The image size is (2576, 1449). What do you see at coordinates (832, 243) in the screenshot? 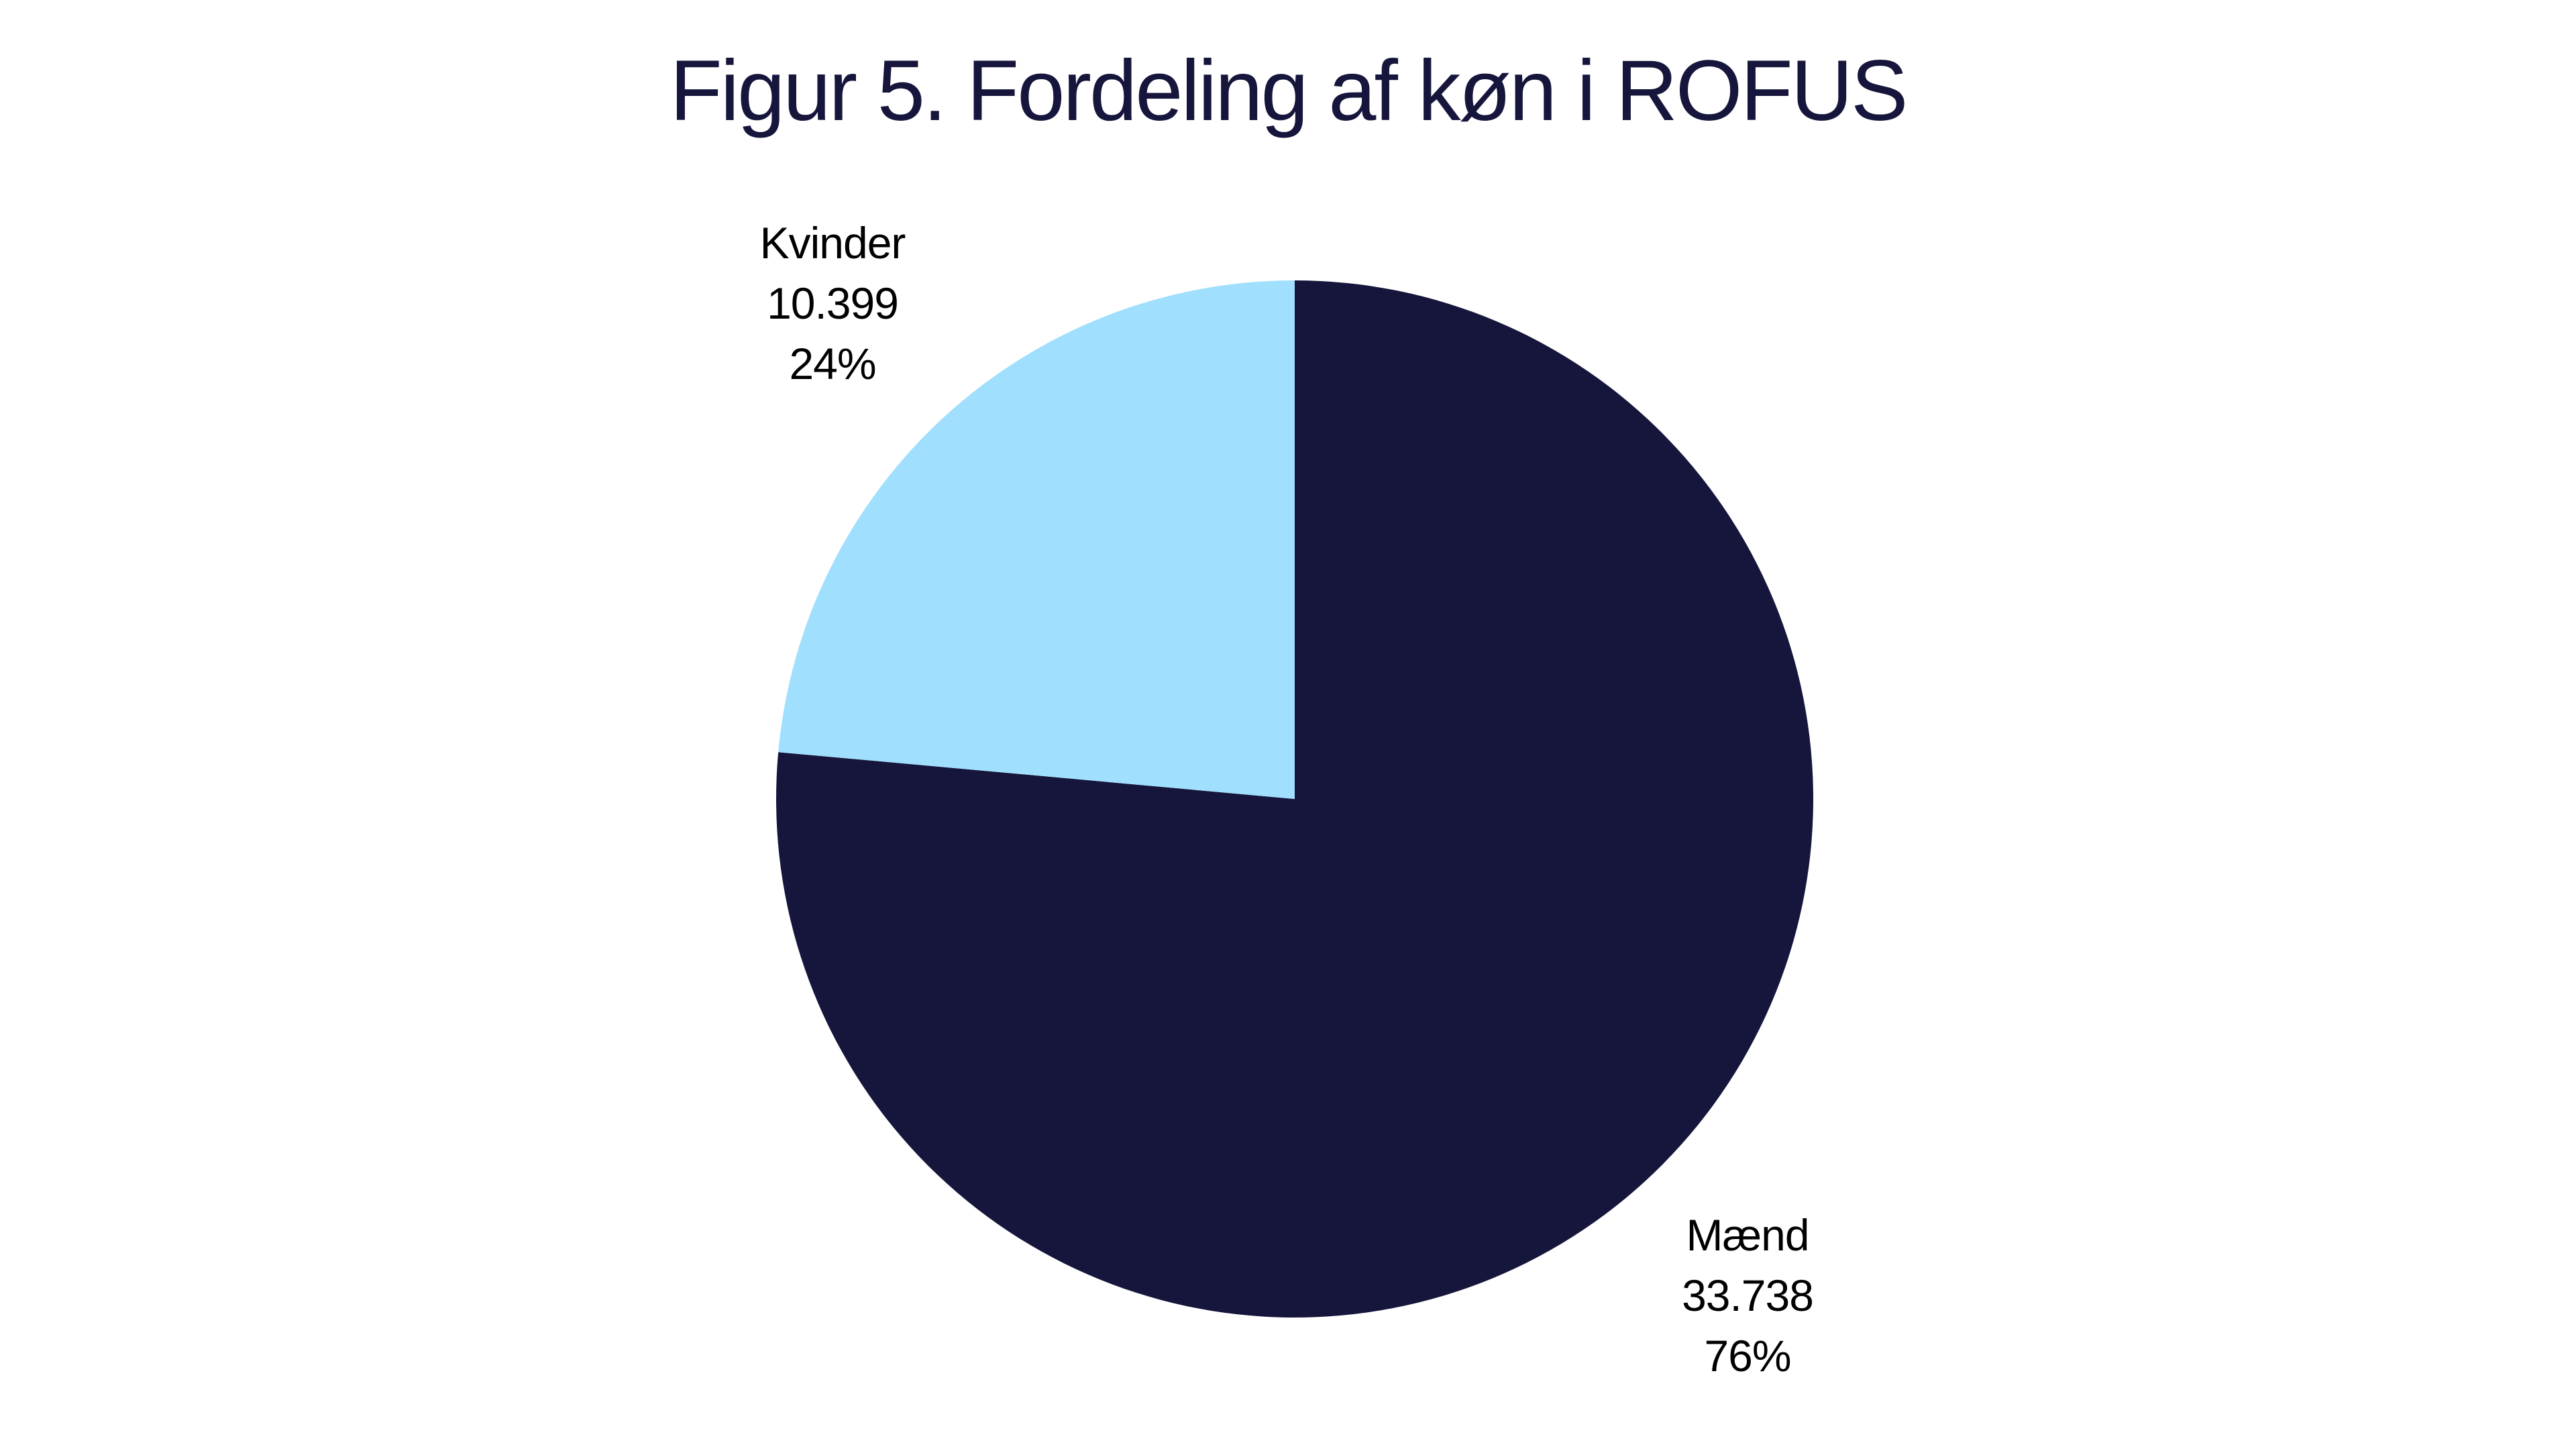
I see `slice-label-name: Kvinder` at bounding box center [832, 243].